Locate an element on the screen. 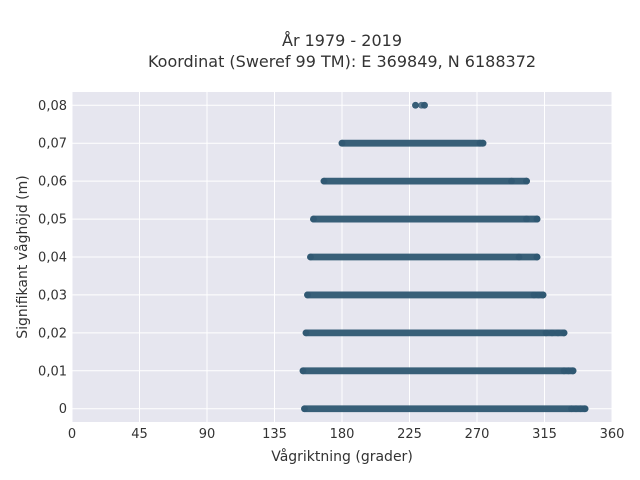 The width and height of the screenshot is (640, 480). x-tick-label: 270 is located at coordinates (477, 434).